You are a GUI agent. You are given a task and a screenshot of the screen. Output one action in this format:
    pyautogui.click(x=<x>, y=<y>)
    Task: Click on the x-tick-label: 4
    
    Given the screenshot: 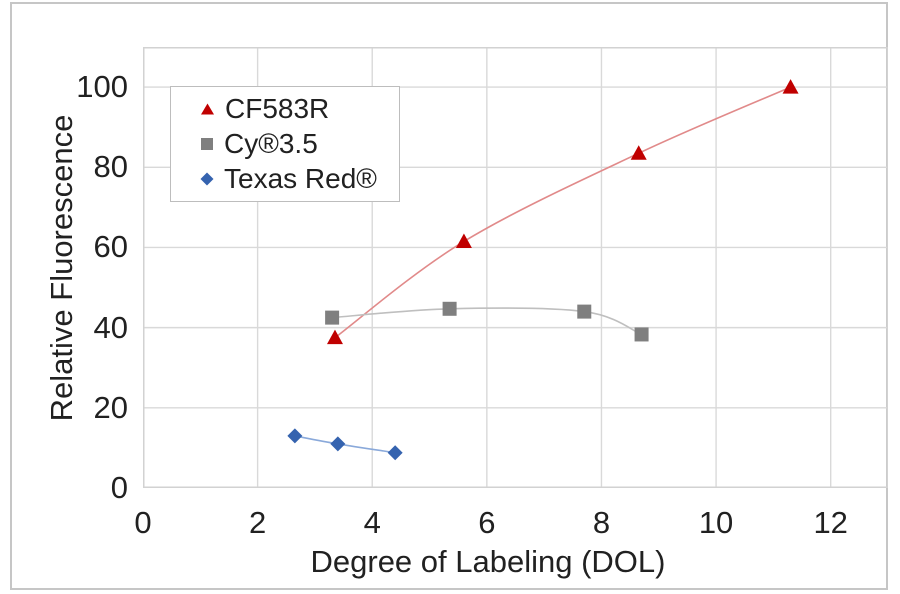 What is the action you would take?
    pyautogui.click(x=372, y=522)
    